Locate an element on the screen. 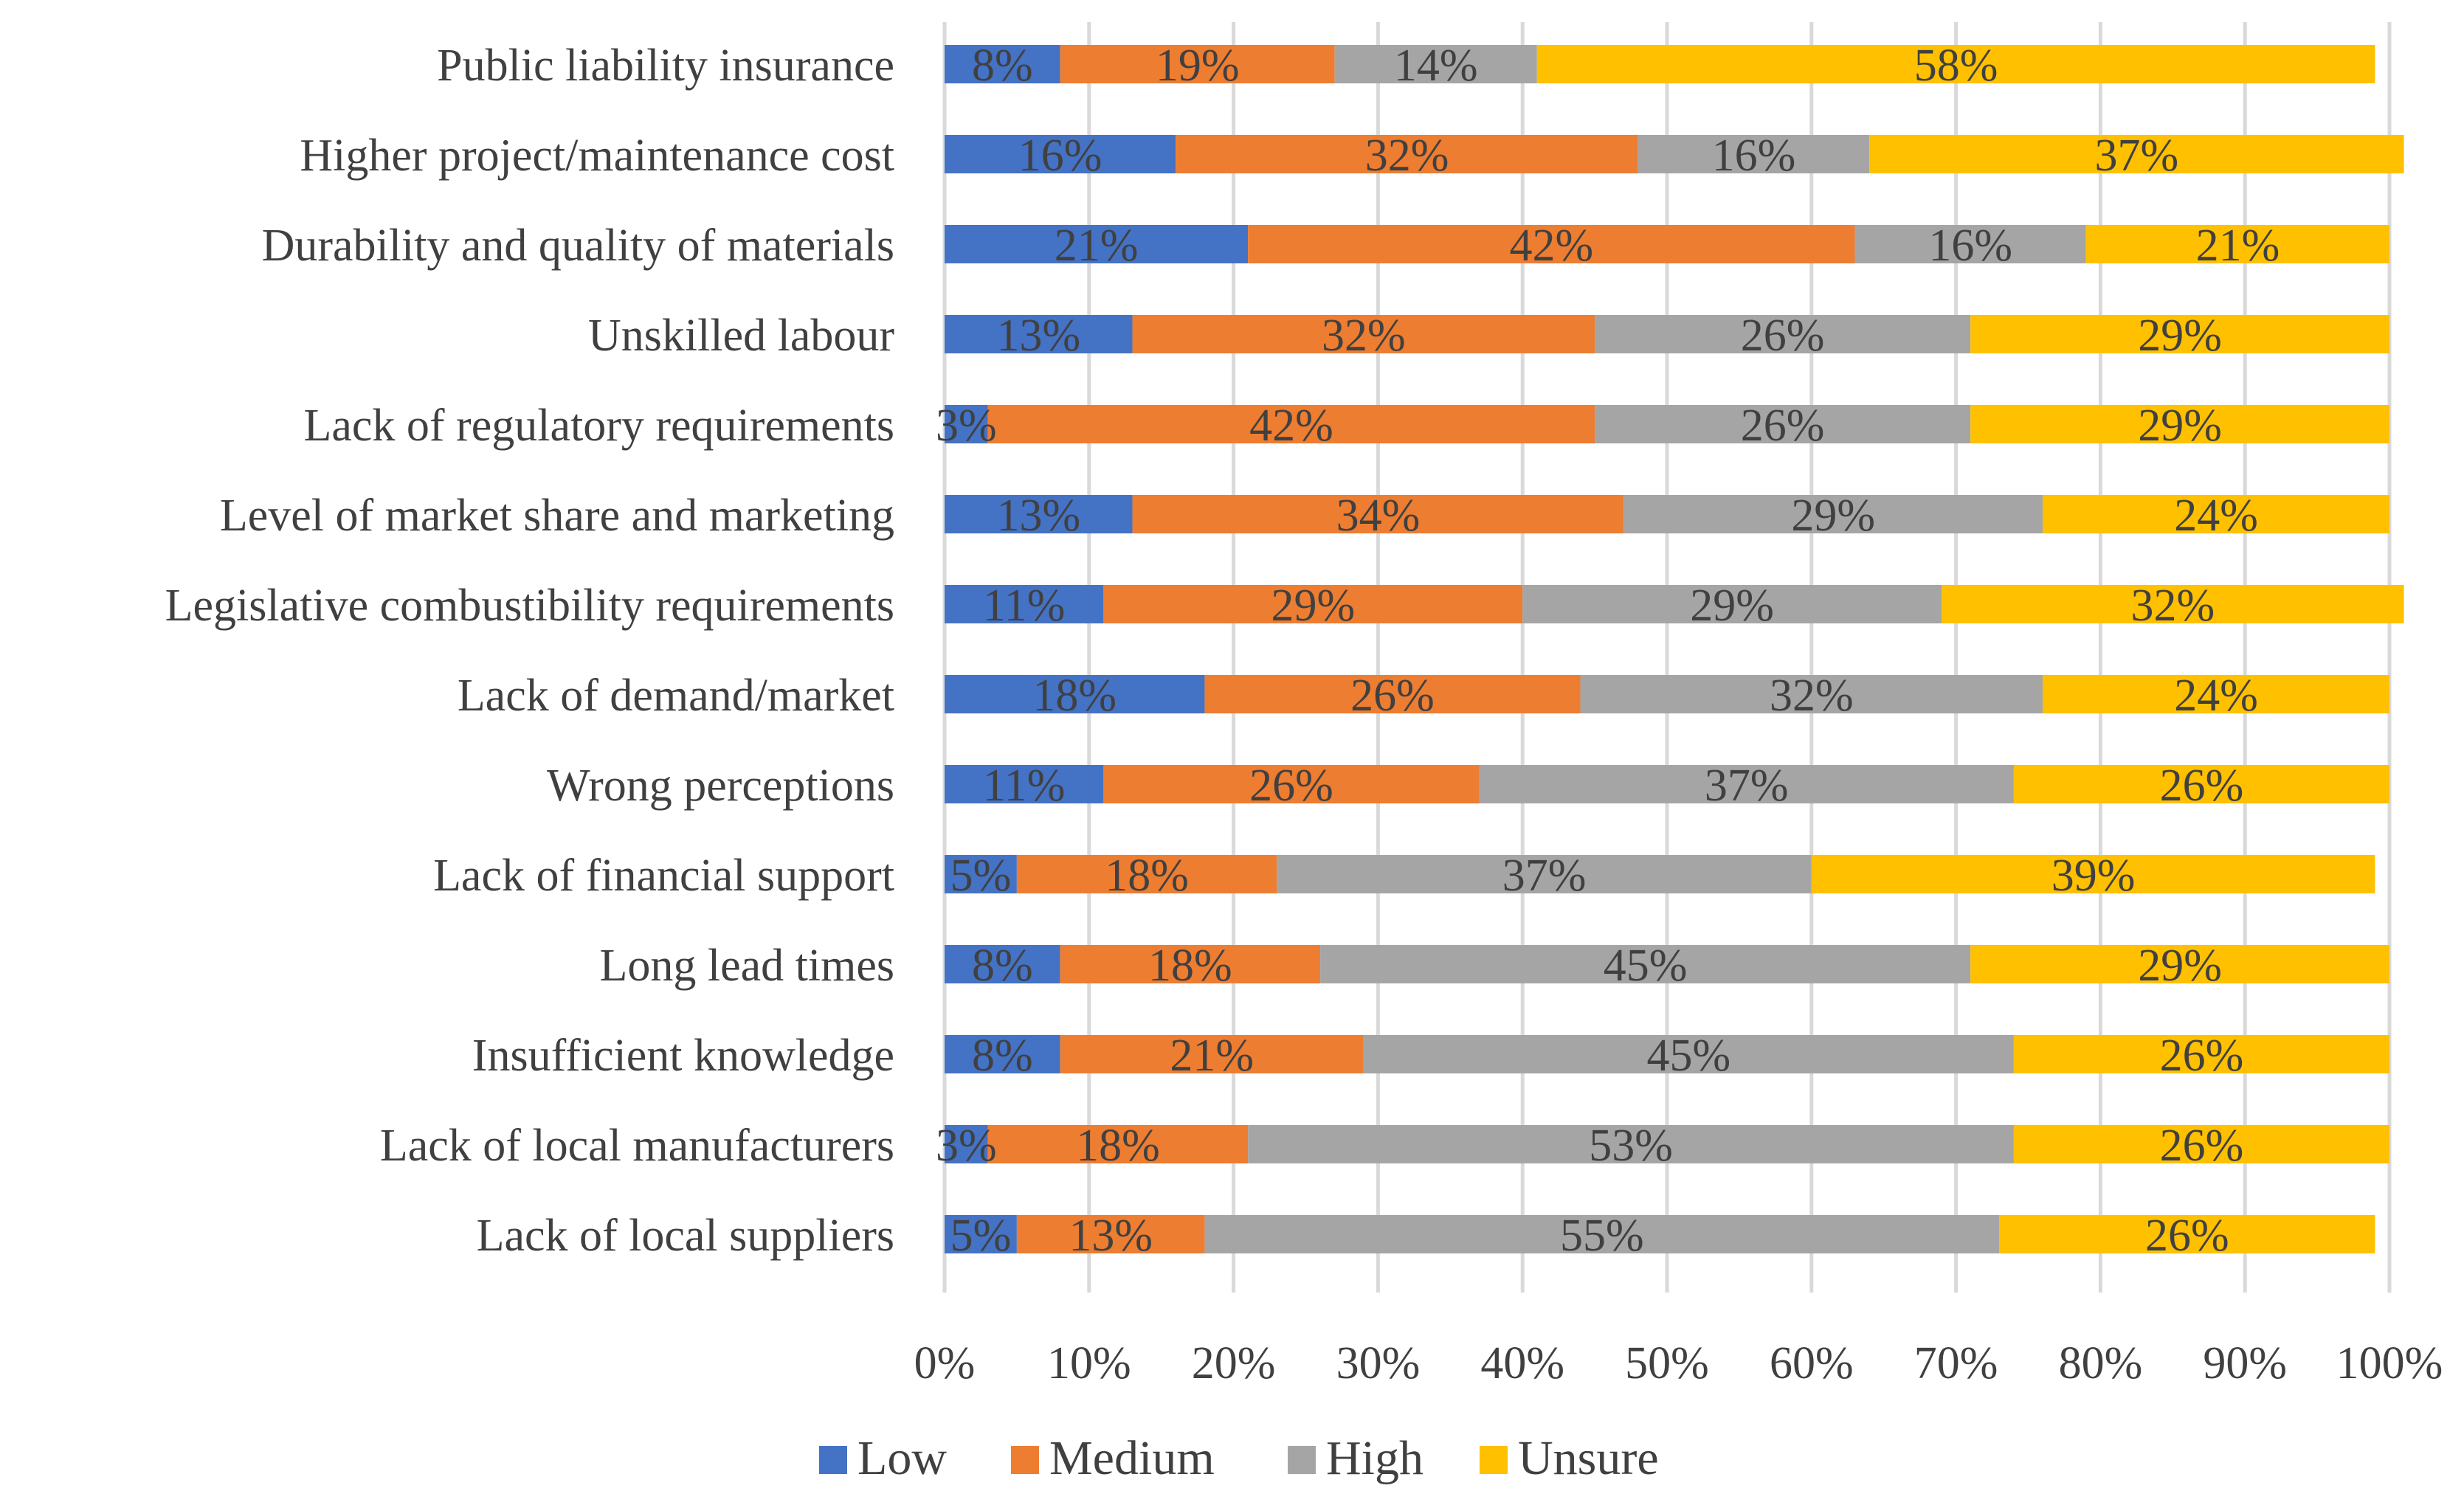 This screenshot has width=2464, height=1505. category-label: Lack of demand/market is located at coordinates (676, 696).